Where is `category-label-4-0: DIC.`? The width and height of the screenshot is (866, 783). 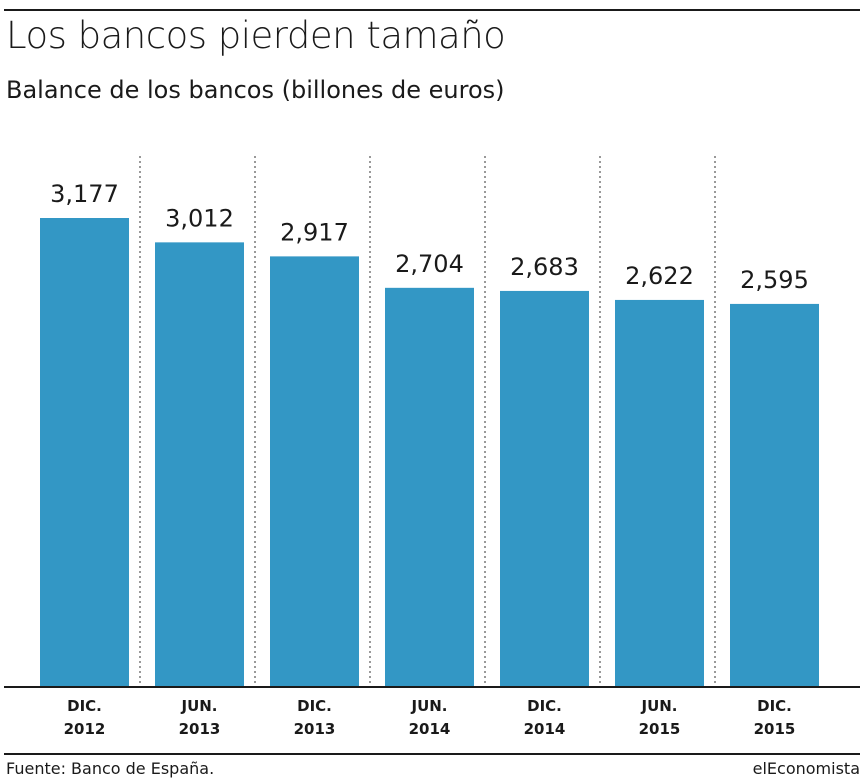
category-label-4-0: DIC. is located at coordinates (544, 706).